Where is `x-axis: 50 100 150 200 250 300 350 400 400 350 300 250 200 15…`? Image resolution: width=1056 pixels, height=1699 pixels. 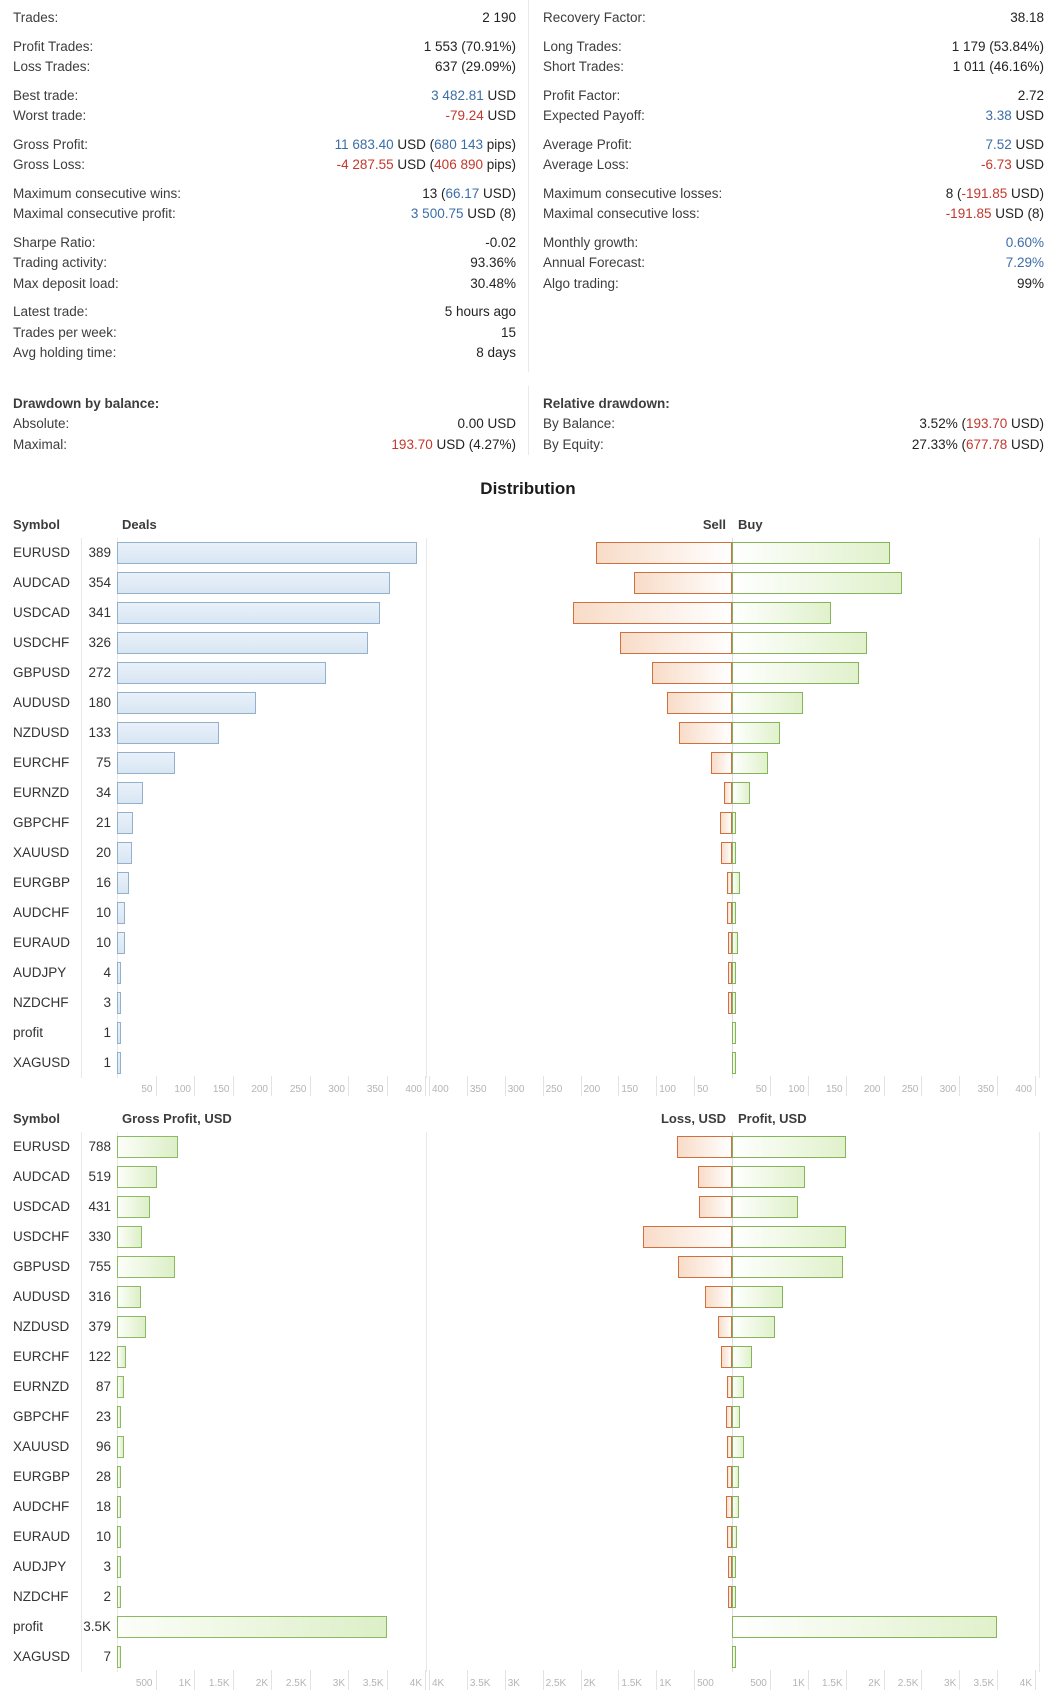 x-axis: 50 100 150 200 250 300 350 400 400 350 300 250 200 15… is located at coordinates (528, 1090).